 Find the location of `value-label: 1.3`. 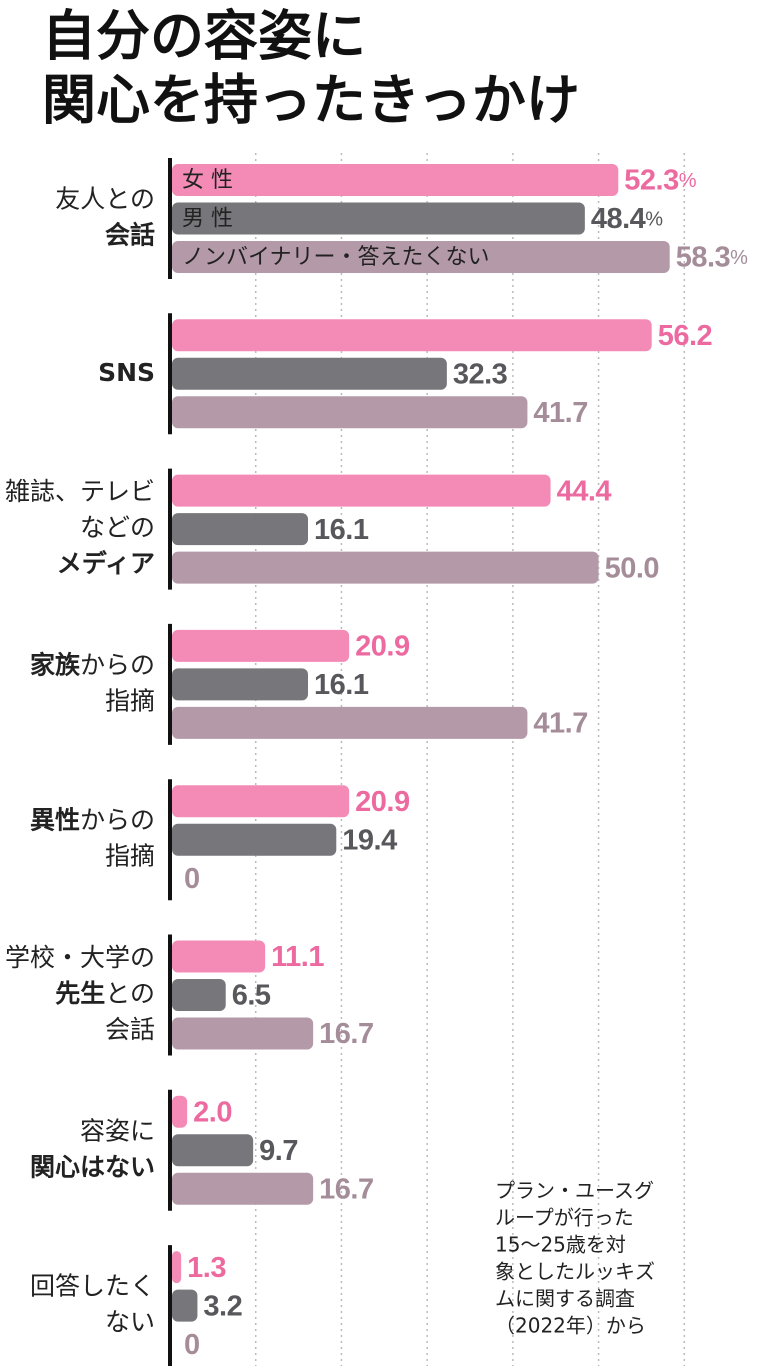

value-label: 1.3 is located at coordinates (206, 1268).